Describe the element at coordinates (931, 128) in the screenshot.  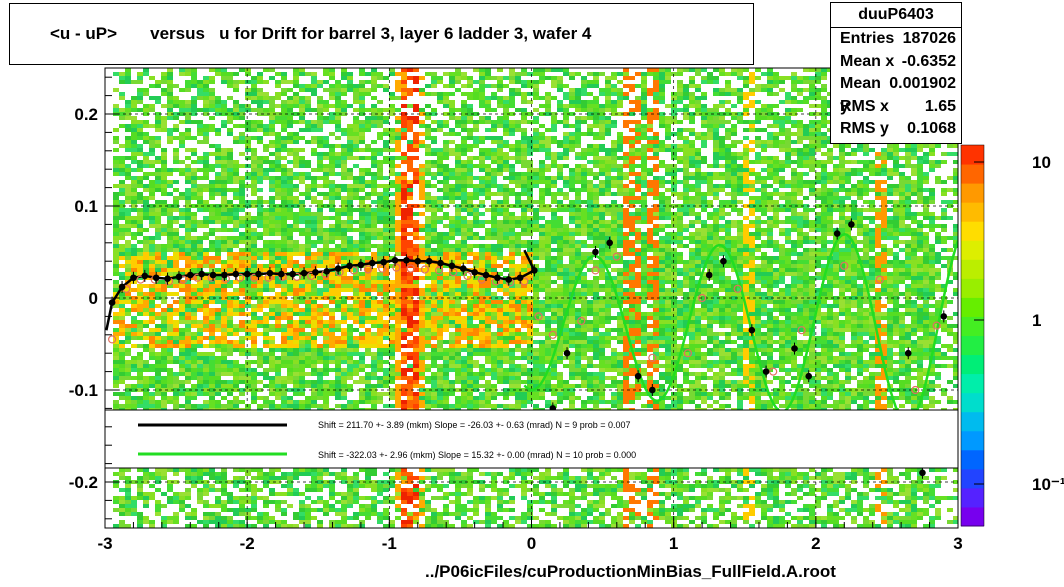
I see `stats-value: 0.1068` at that location.